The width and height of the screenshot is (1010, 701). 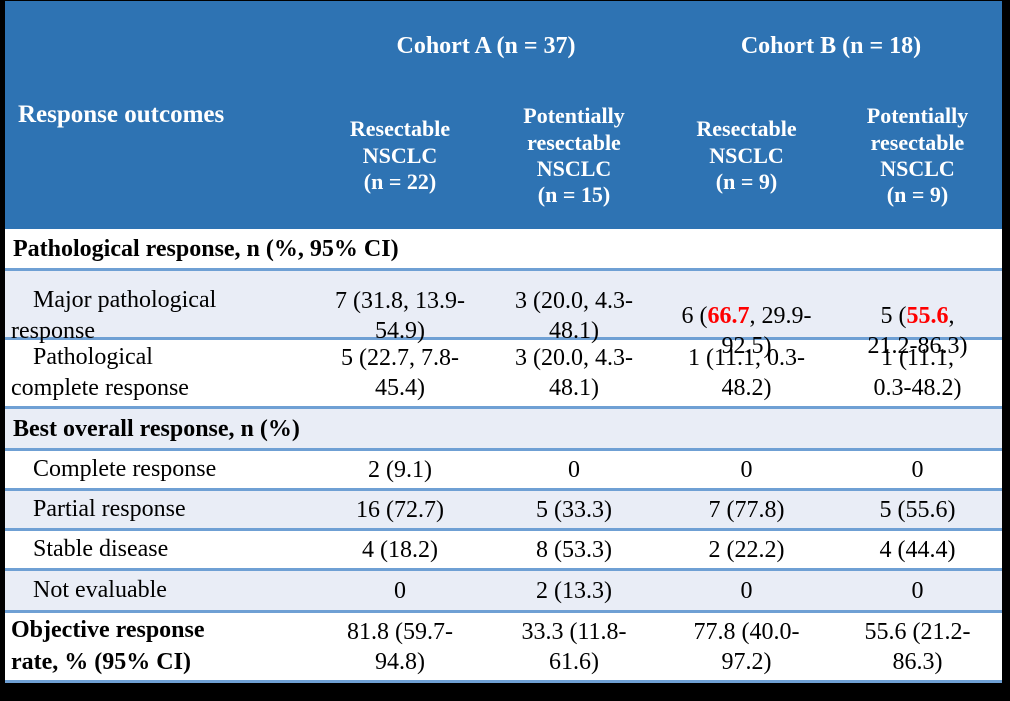 What do you see at coordinates (746, 549) in the screenshot?
I see `cell-resectable-b: 2 (22.2)` at bounding box center [746, 549].